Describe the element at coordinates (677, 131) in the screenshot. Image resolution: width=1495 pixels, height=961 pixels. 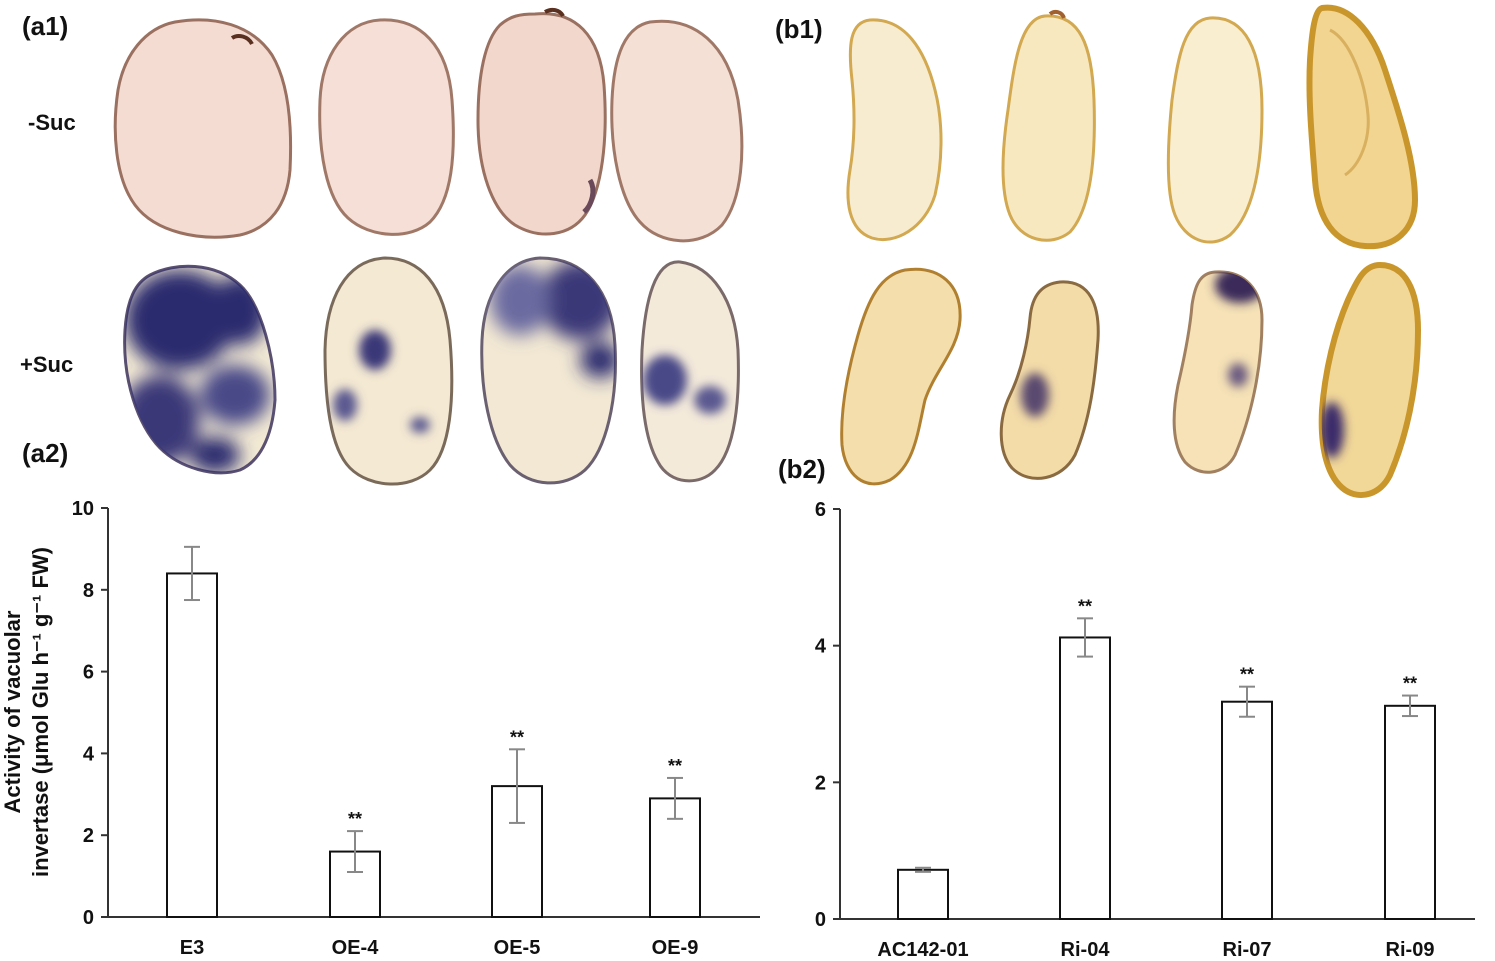
I see `tuber-slice-oe9-minus-suc` at that location.